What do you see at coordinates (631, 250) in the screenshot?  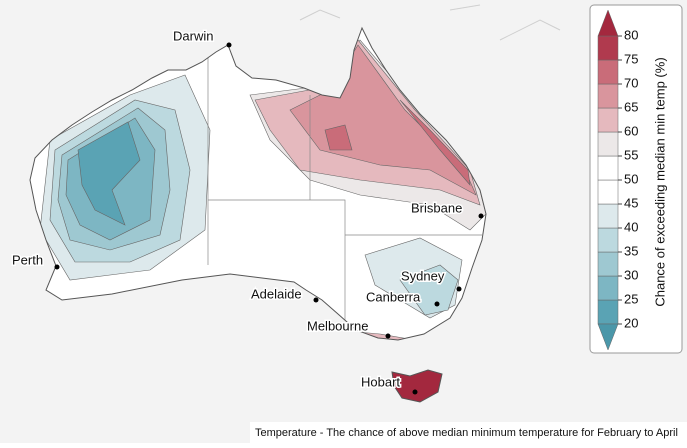 I see `colorbar-tick-label: 35` at bounding box center [631, 250].